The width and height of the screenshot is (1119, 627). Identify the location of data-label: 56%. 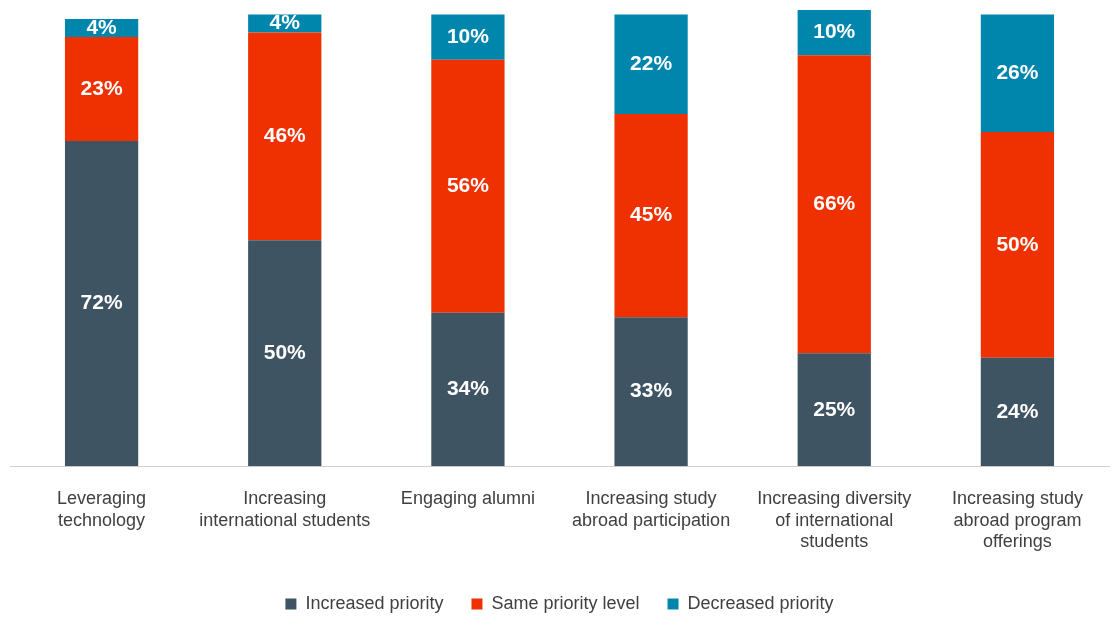
(468, 184).